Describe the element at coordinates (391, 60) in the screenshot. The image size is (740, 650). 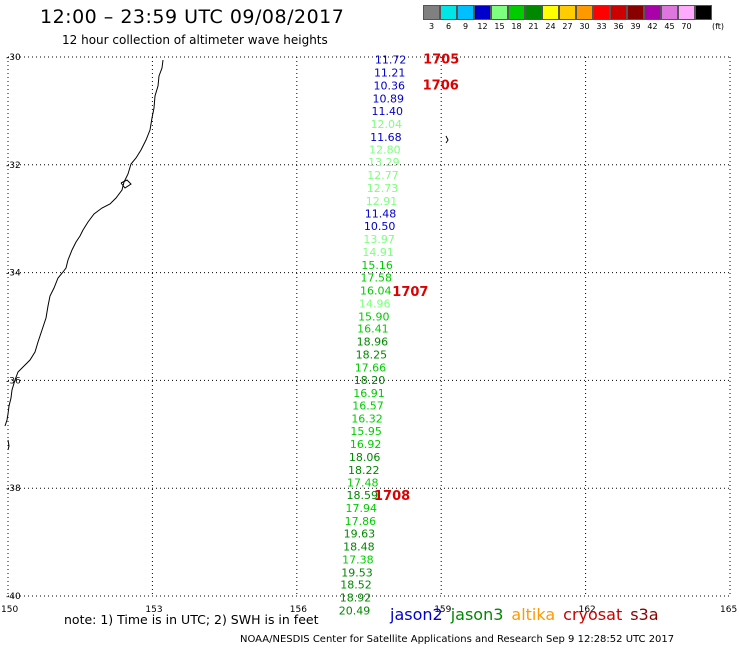
I see `wave-height-value: 11.72` at that location.